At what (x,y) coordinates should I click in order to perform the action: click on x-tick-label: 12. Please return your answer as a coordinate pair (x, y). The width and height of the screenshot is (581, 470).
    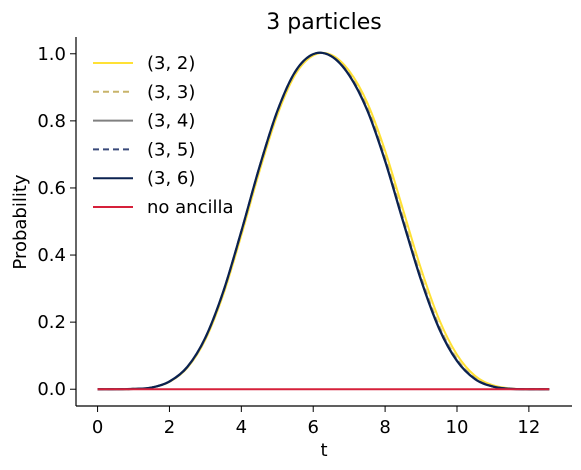
    Looking at the image, I should click on (528, 427).